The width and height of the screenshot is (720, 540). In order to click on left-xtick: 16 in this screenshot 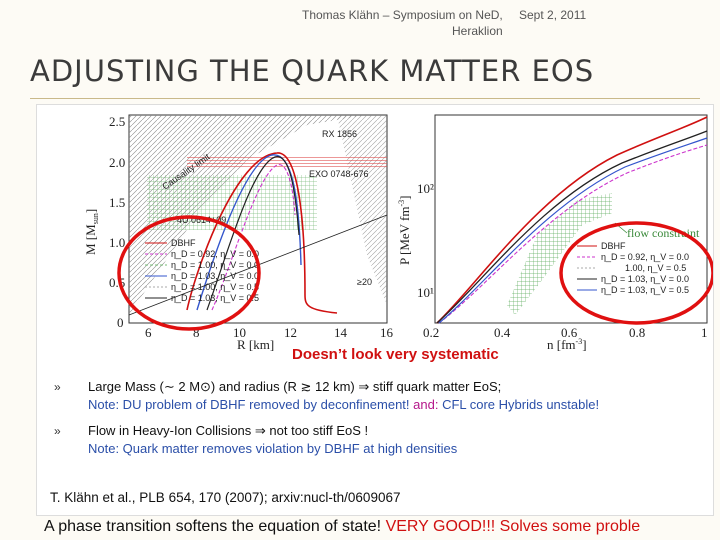, I will do `click(387, 332)`.